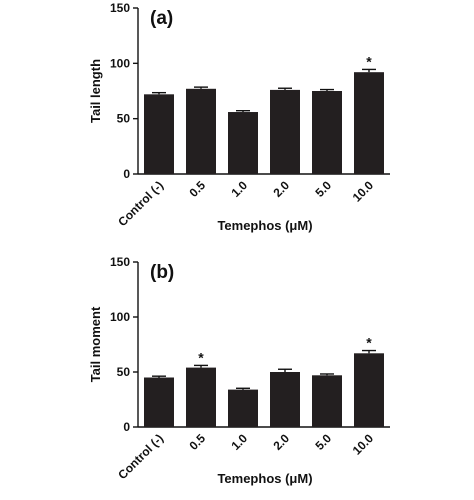  I want to click on y-axis-label: Tail moment, so click(95, 344).